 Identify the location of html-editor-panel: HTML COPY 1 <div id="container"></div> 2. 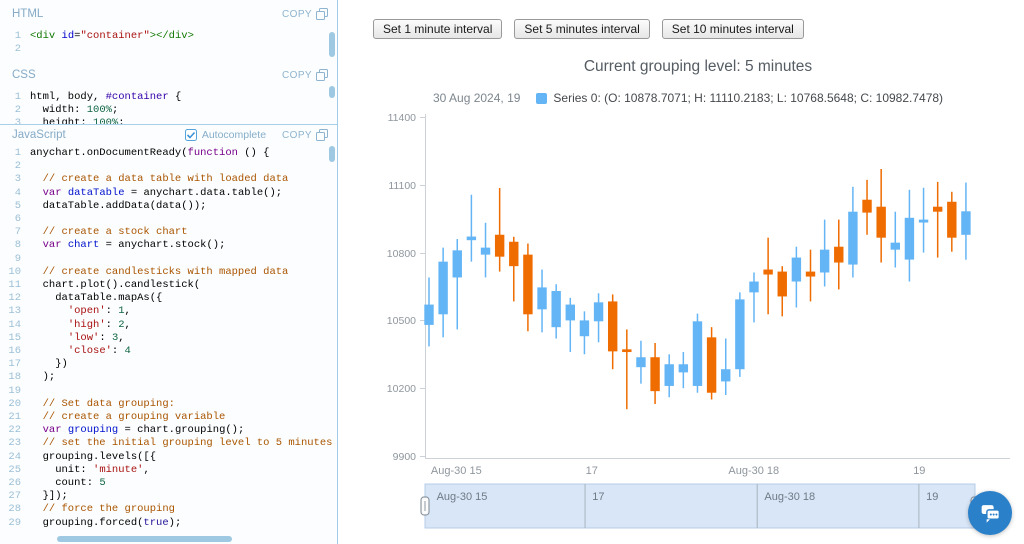
(168, 31).